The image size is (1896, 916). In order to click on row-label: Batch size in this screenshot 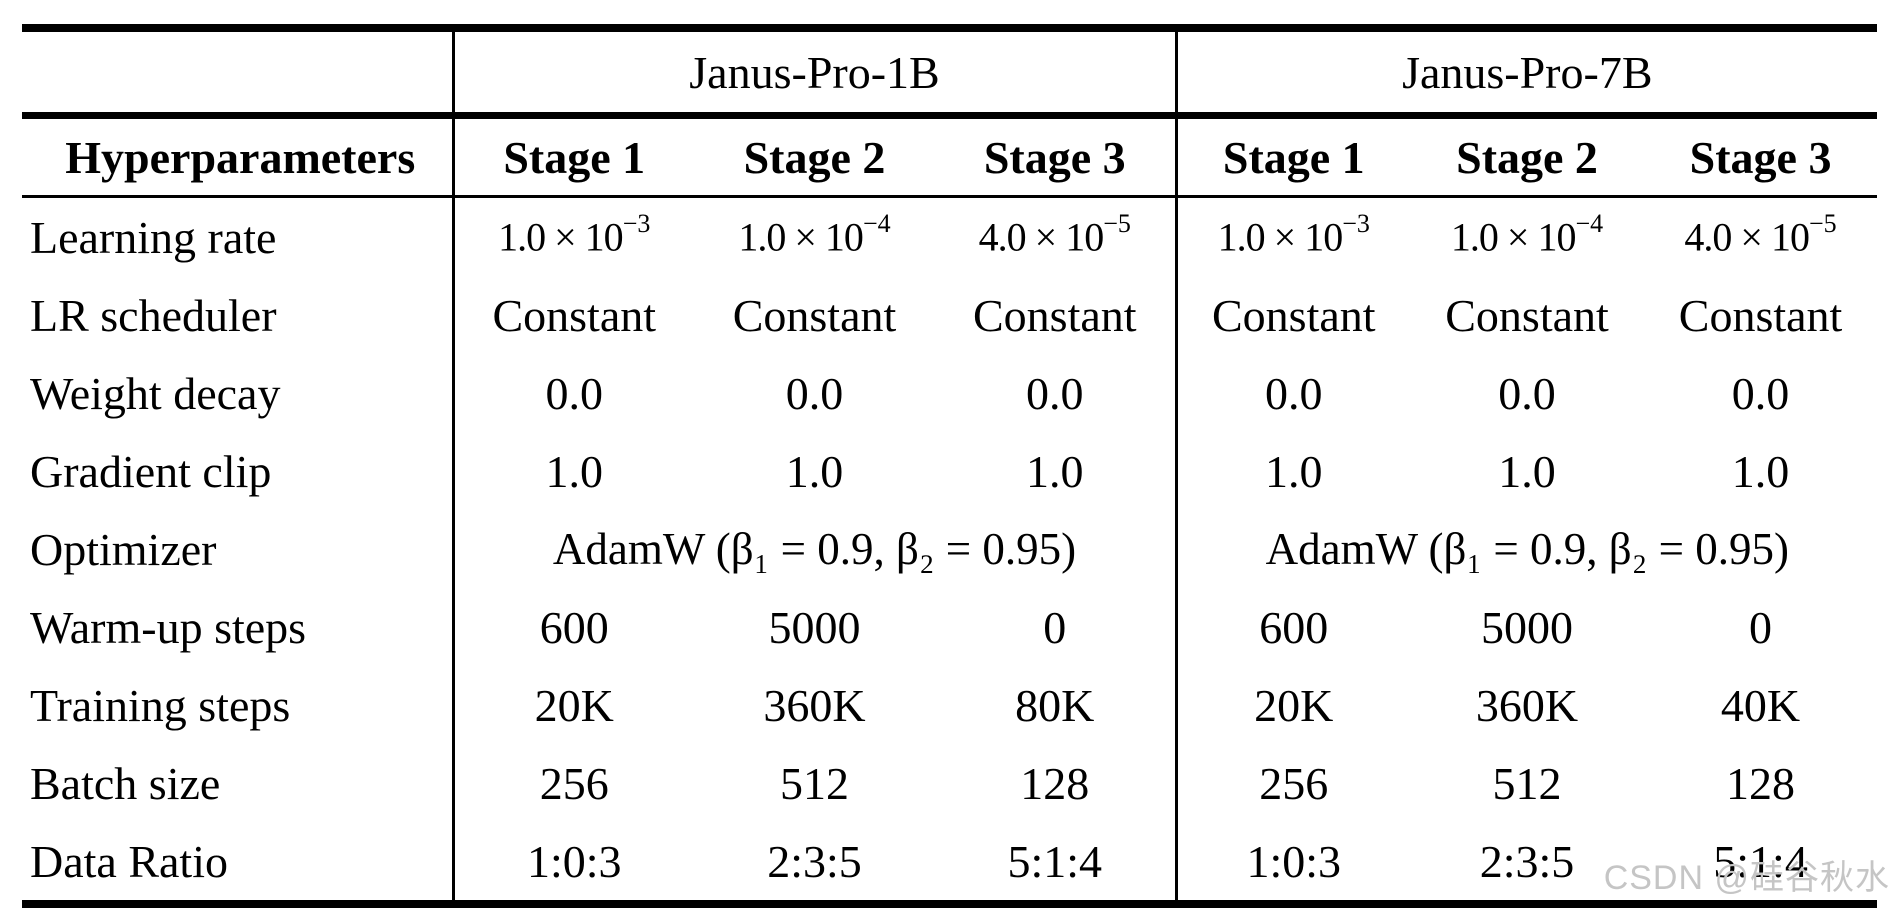, I will do `click(125, 783)`.